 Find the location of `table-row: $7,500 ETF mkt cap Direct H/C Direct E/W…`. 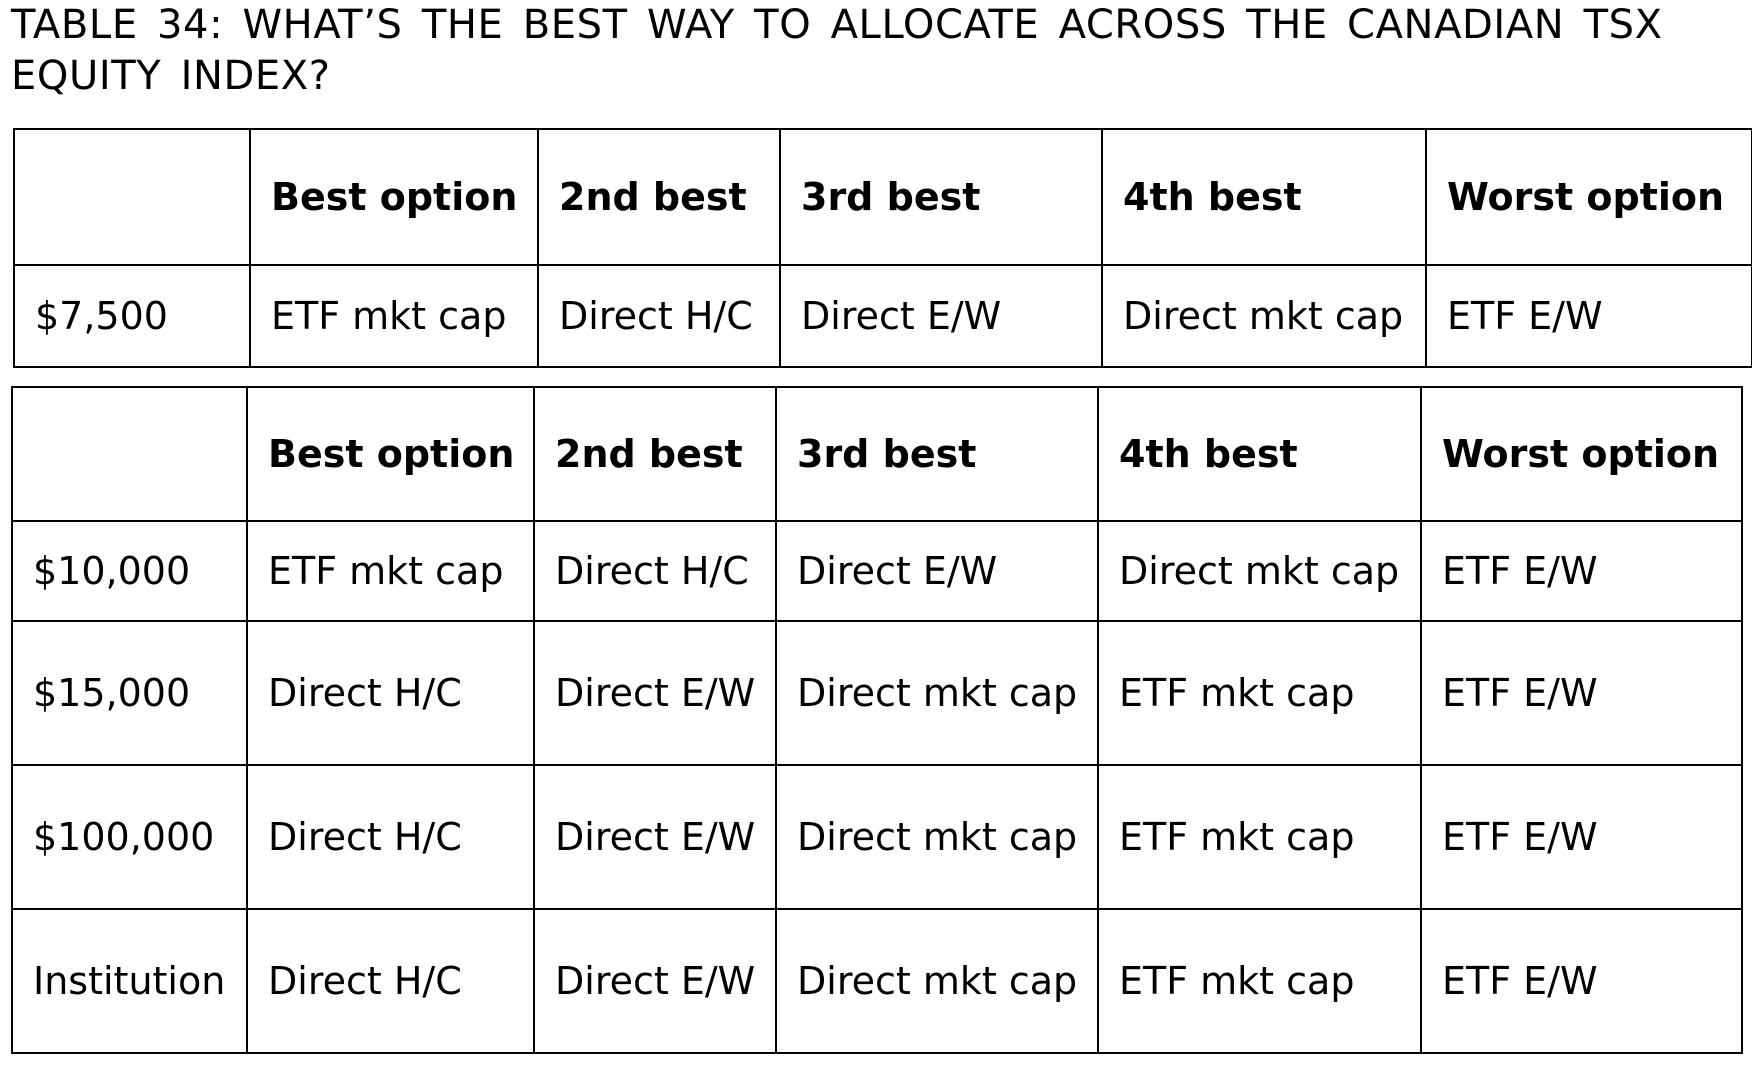

table-row: $7,500 ETF mkt cap Direct H/C Direct E/W… is located at coordinates (882, 316).